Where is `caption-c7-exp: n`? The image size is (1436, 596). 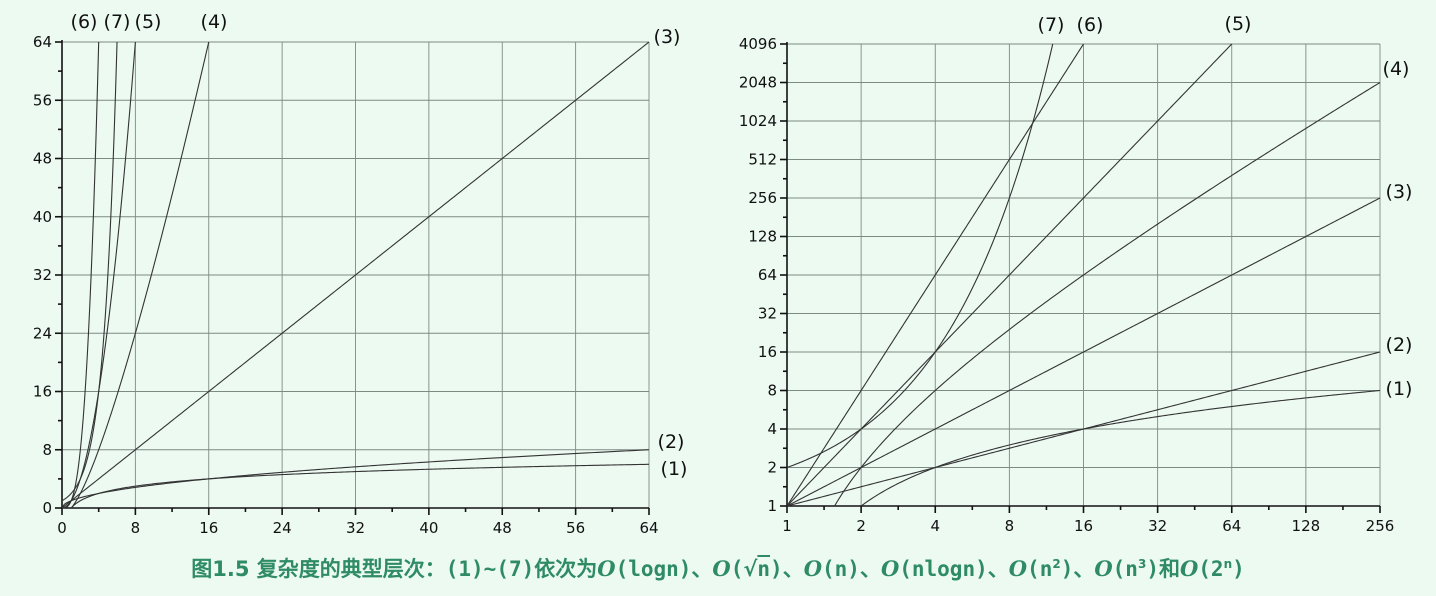
caption-c7-exp: n is located at coordinates (1228, 564).